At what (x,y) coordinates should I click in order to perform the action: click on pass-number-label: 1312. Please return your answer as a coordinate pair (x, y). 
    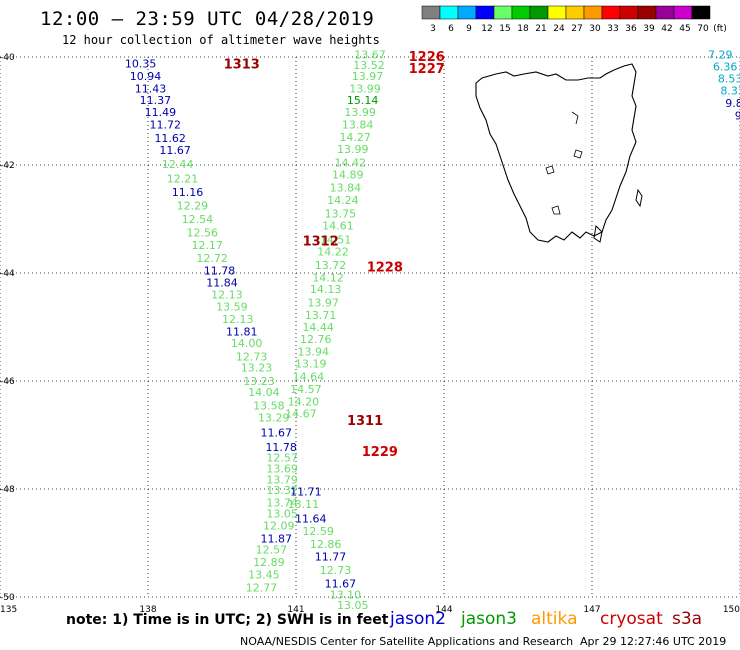
    Looking at the image, I should click on (321, 242).